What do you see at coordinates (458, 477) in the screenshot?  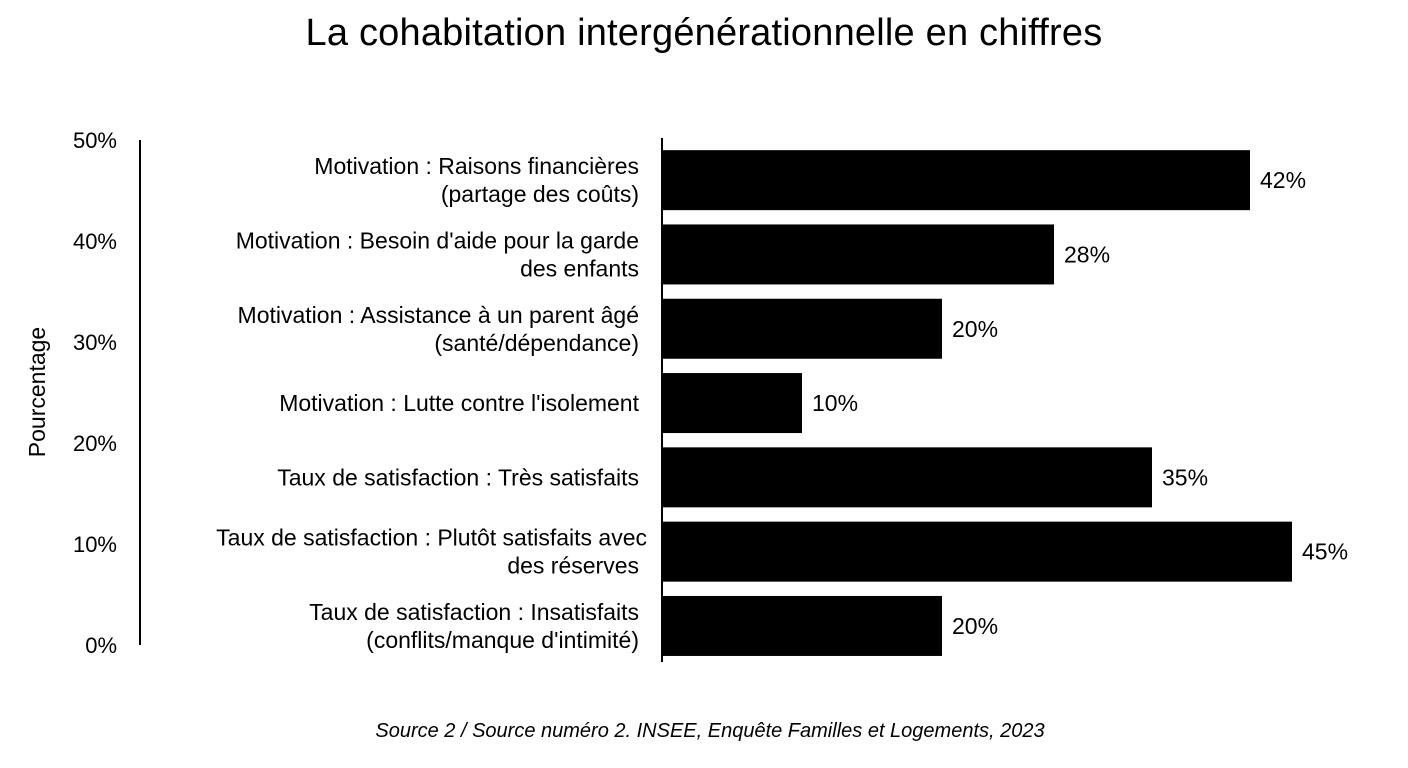 I see `category-label: Taux de satisfaction : Très satisfaits` at bounding box center [458, 477].